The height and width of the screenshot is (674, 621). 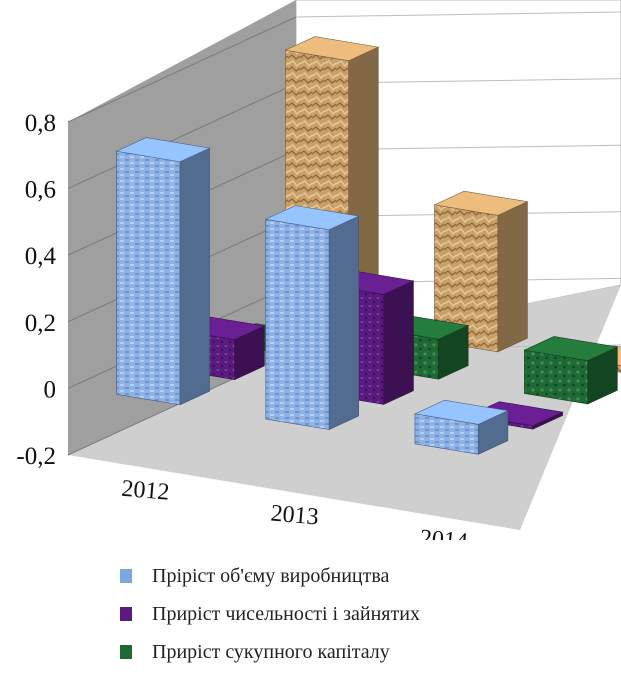 What do you see at coordinates (36, 290) in the screenshot?
I see `y-axis-ticks: 0,8 0,6 0,4 0,2 0 -0,2` at bounding box center [36, 290].